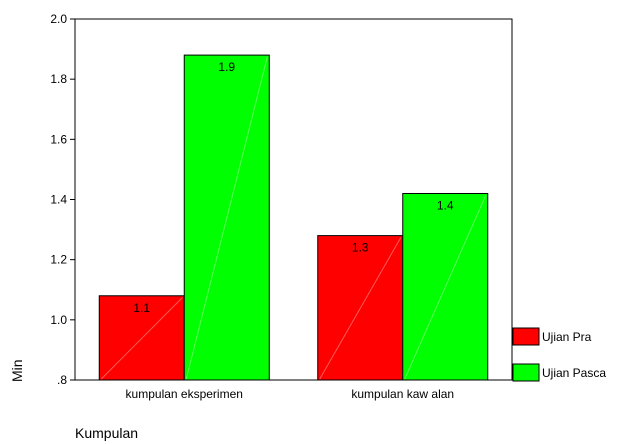  Describe the element at coordinates (574, 373) in the screenshot. I see `legend-label: Ujian Pasca` at that location.